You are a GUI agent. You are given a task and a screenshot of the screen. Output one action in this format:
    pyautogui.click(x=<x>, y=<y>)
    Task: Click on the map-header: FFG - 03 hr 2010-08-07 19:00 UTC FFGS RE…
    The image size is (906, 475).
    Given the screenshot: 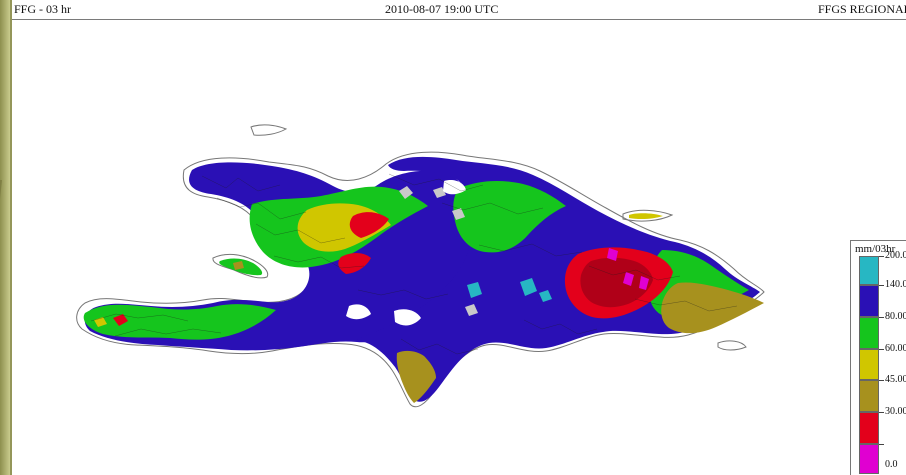 What is the action you would take?
    pyautogui.click(x=459, y=10)
    